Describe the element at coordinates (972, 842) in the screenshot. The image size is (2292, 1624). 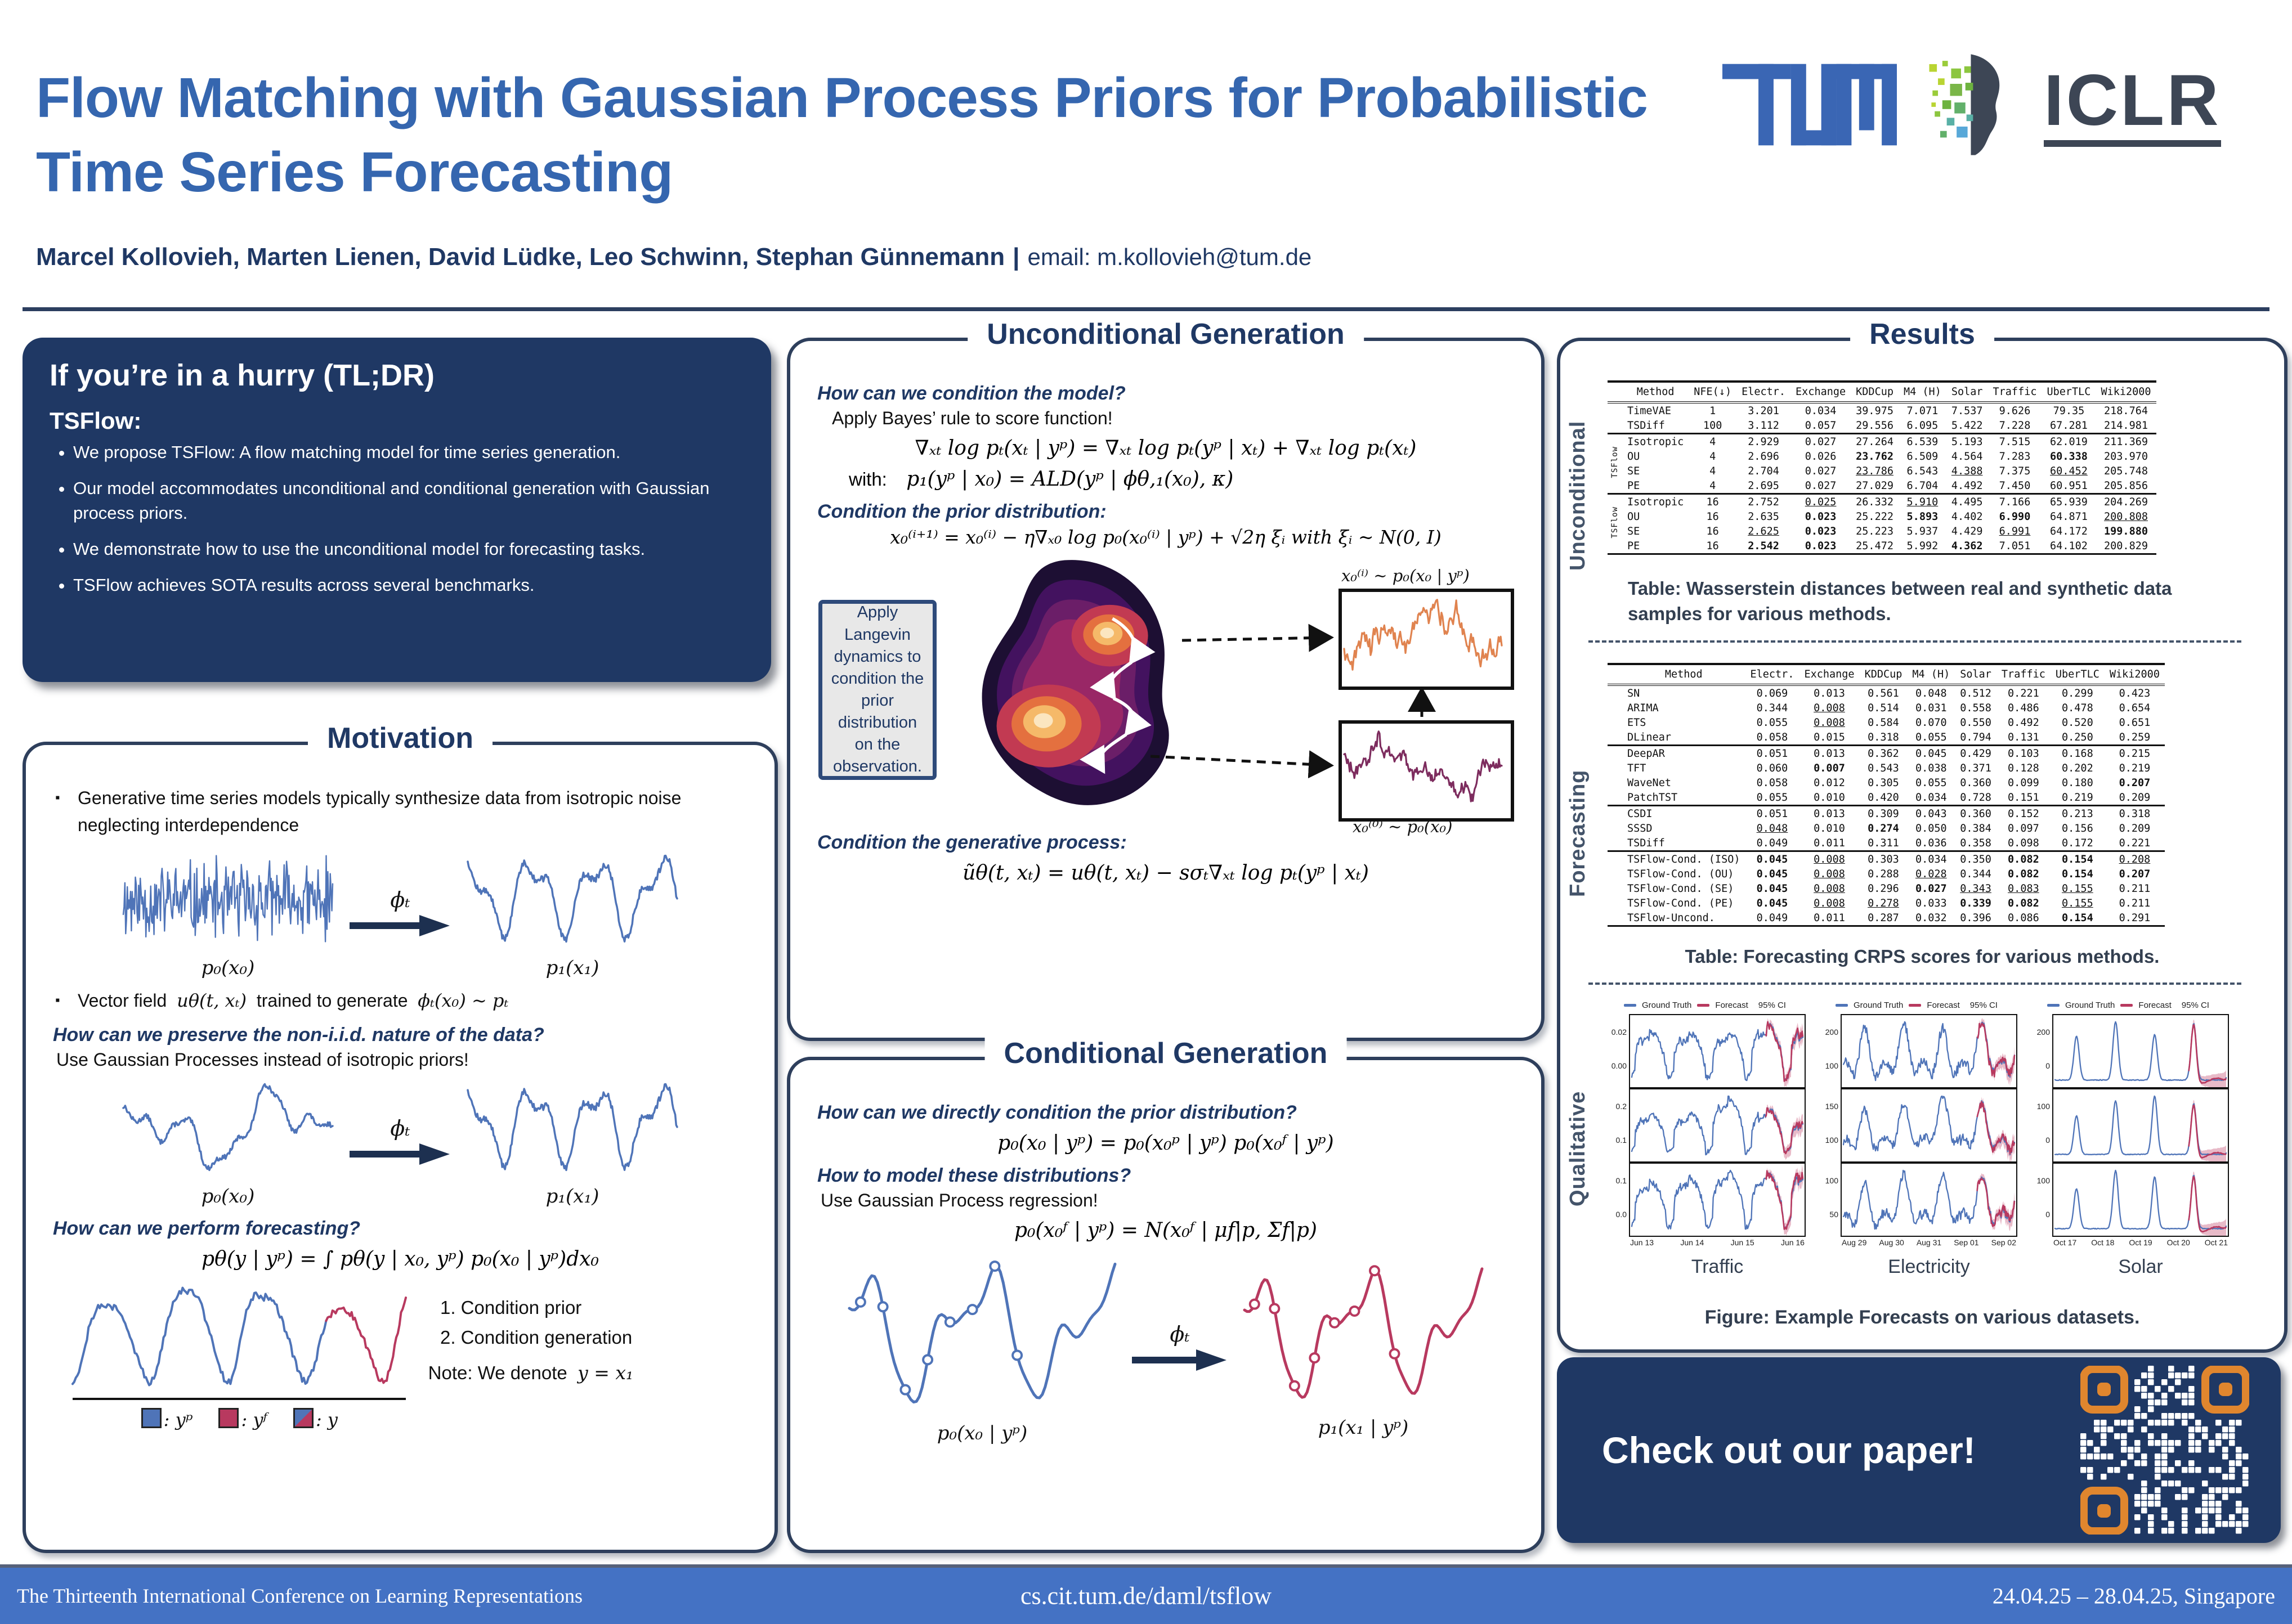
I see `question-condition-generative: Condition the generative process:` at that location.